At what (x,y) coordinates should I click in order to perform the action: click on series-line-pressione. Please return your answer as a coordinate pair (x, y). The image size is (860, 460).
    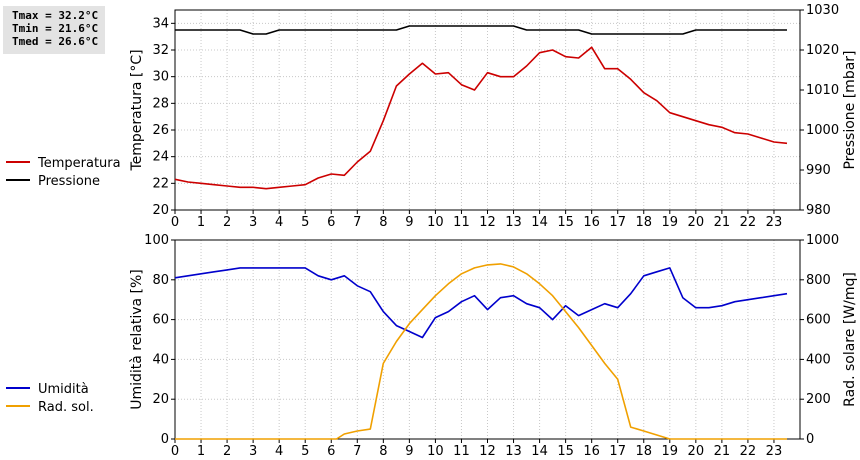
    Looking at the image, I should click on (481, 30).